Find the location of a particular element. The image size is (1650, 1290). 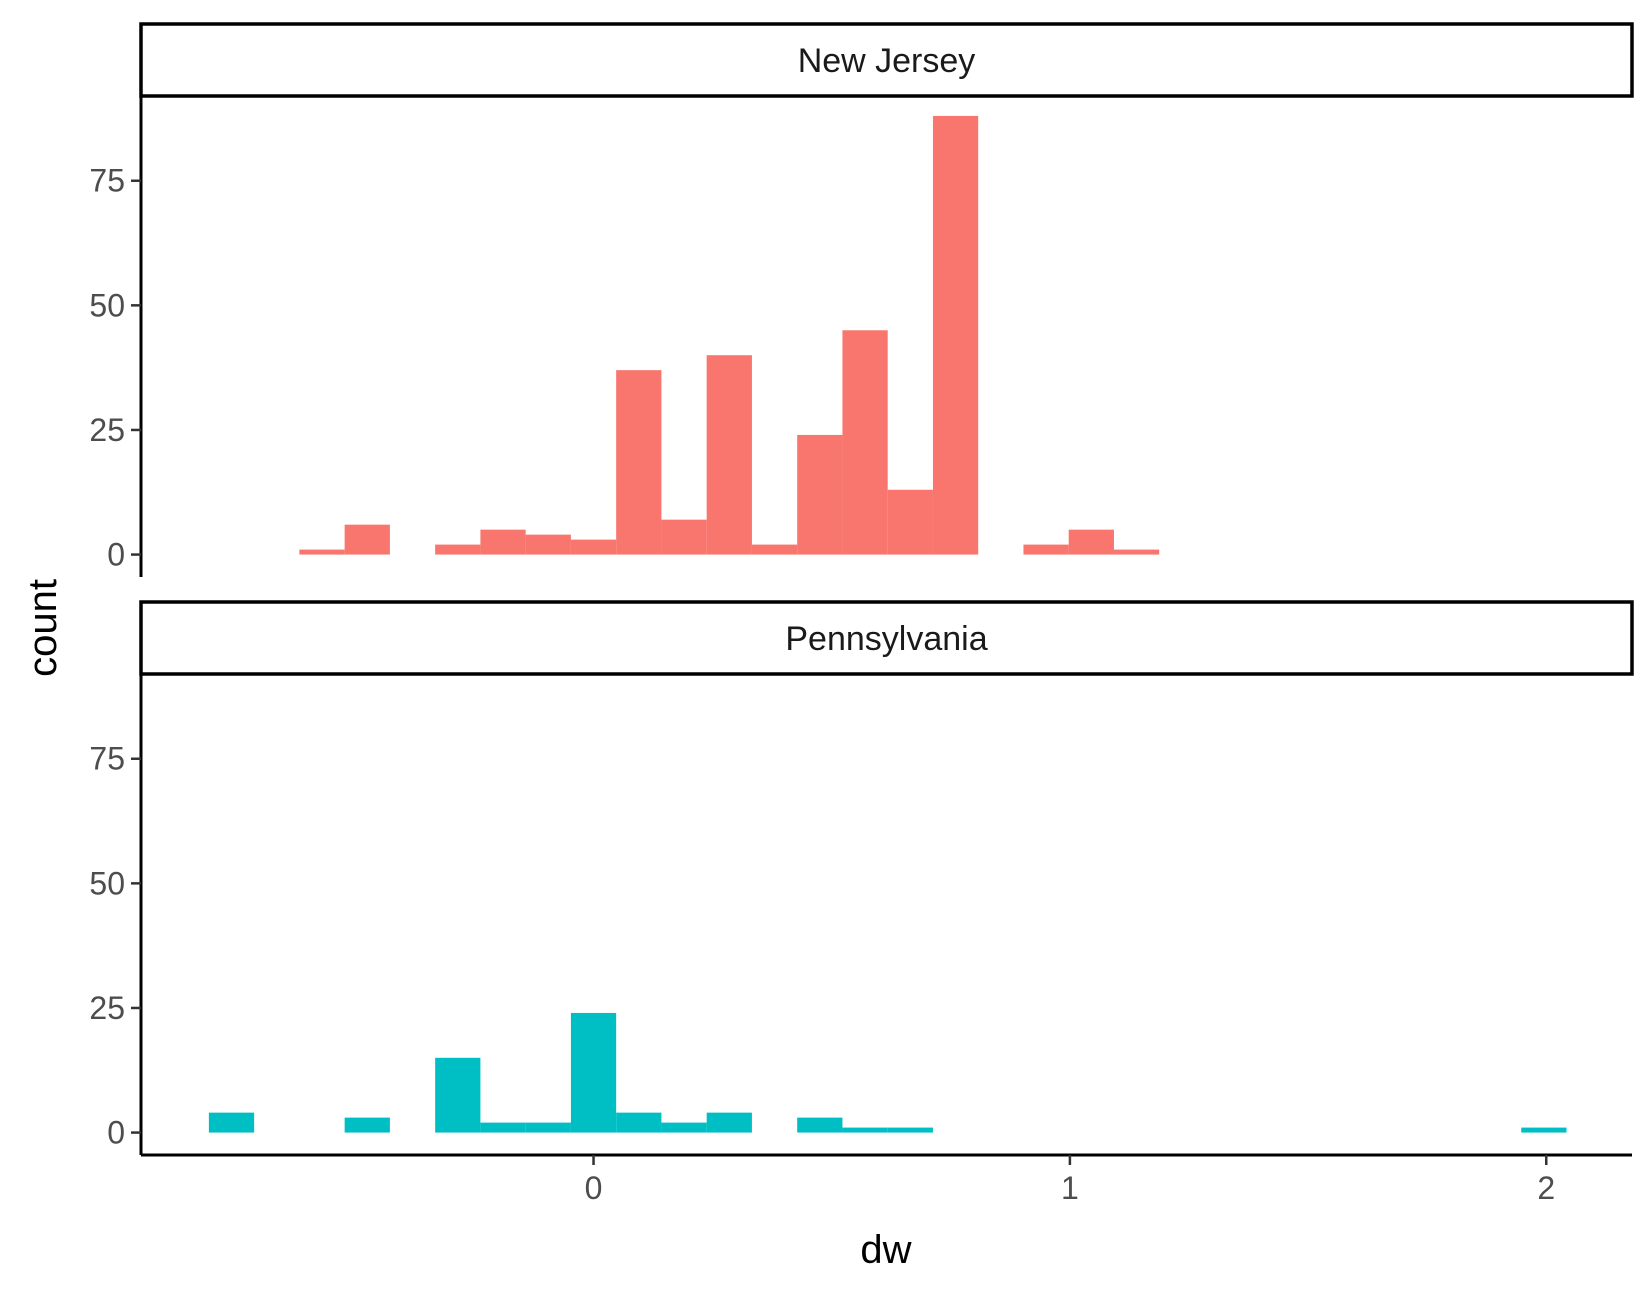

x-tick-label: 2 is located at coordinates (1546, 1188).